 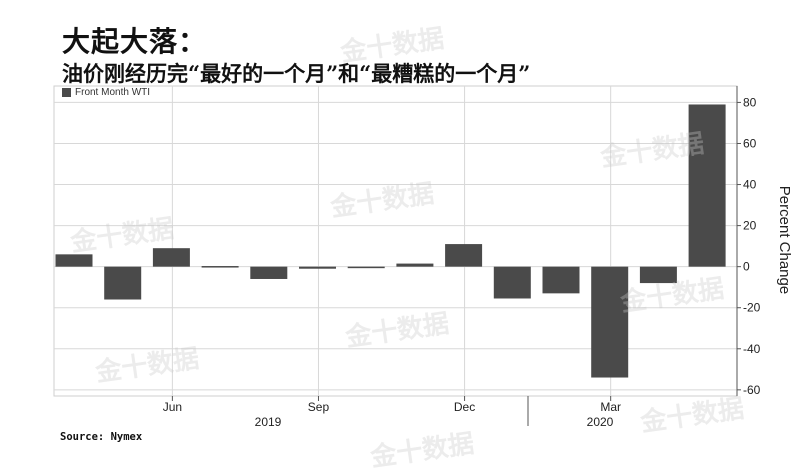 I want to click on y-tick-label: -40, so click(x=752, y=349).